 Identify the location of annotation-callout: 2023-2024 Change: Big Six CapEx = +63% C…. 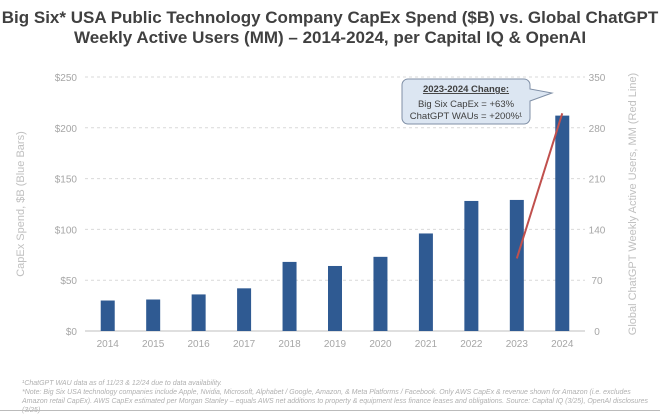
(477, 101).